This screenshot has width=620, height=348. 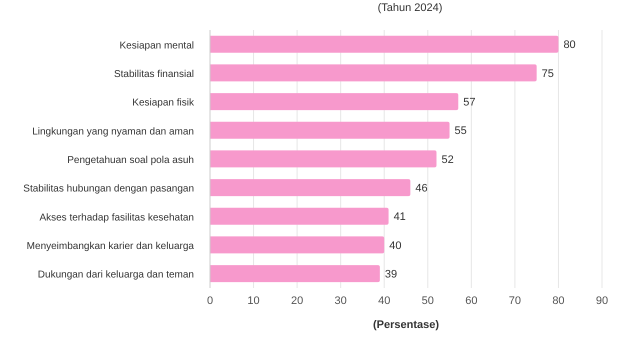 What do you see at coordinates (515, 300) in the screenshot?
I see `x-tick-label: 70` at bounding box center [515, 300].